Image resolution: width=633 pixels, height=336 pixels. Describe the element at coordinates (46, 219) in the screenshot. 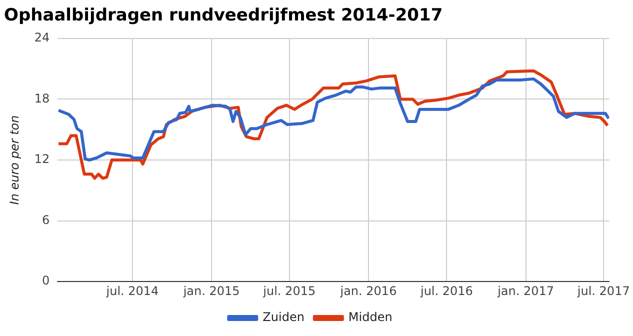

I see `y-tick-label: 6` at that location.